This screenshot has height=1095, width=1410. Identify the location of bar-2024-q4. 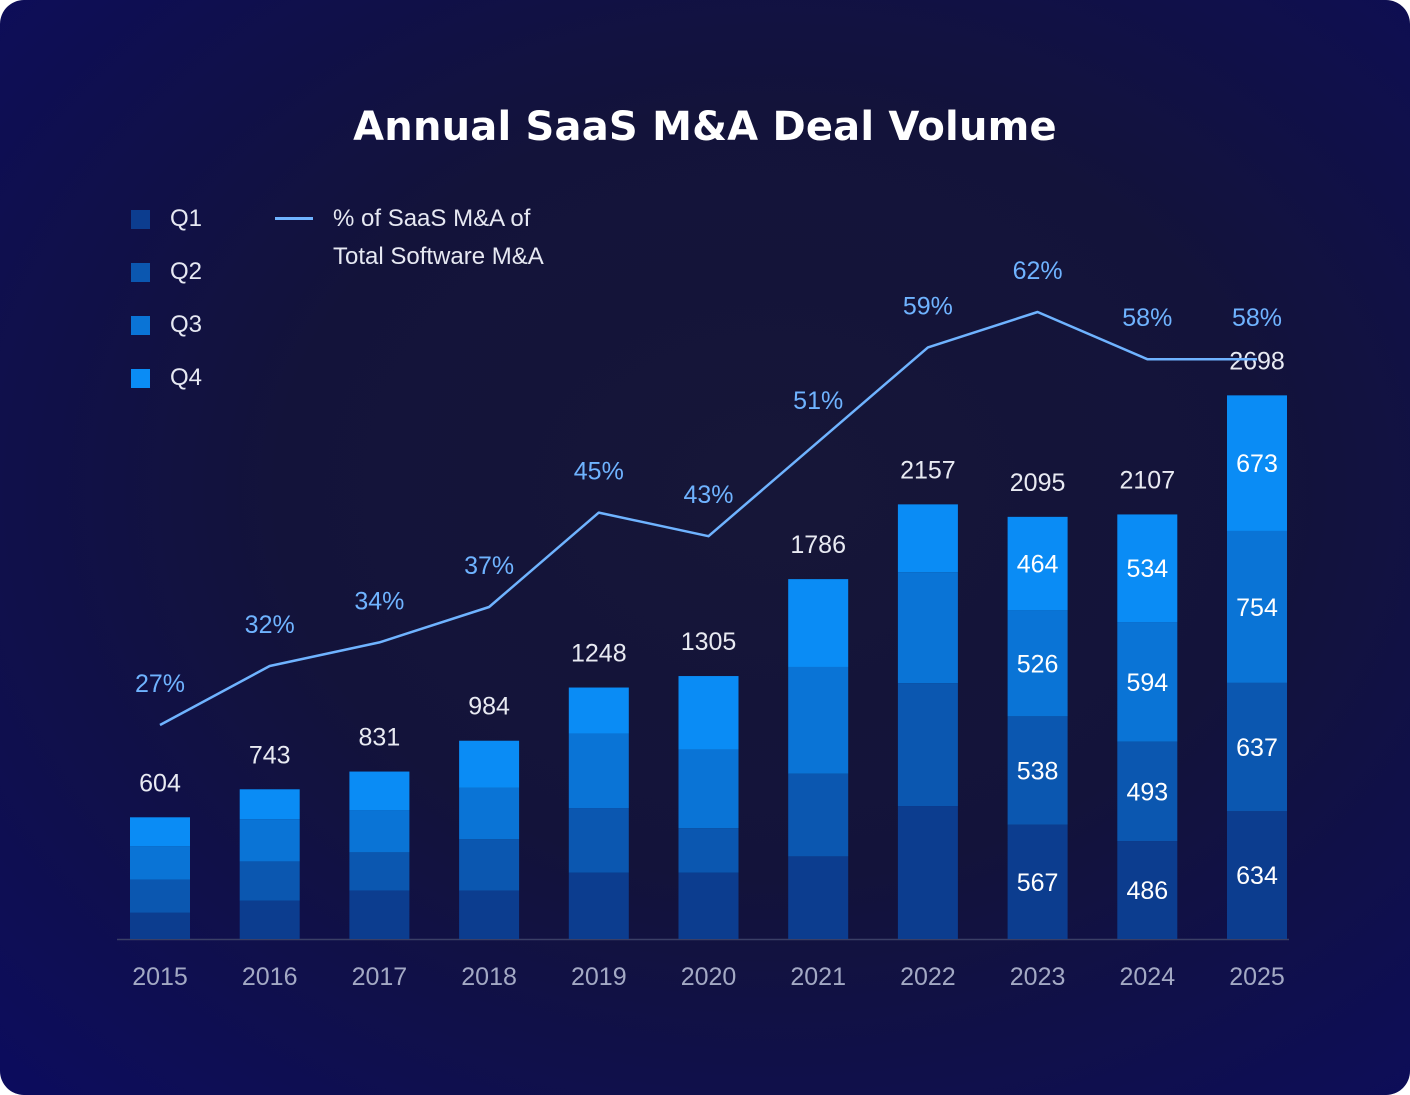
(1147, 568).